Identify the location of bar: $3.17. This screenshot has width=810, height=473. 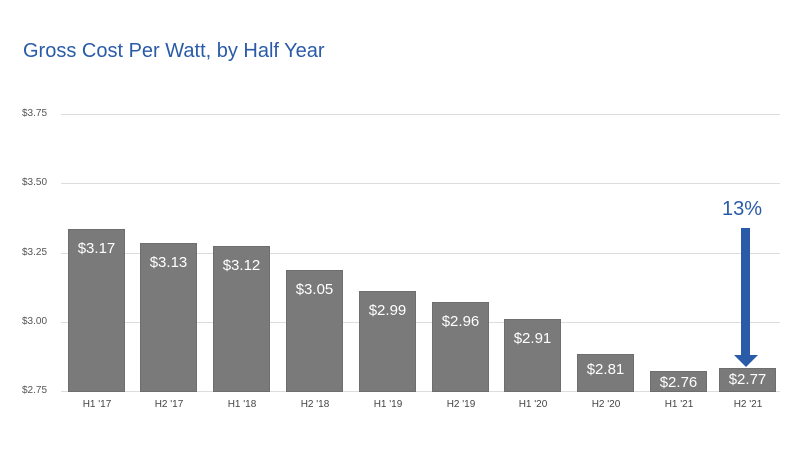
(96, 310).